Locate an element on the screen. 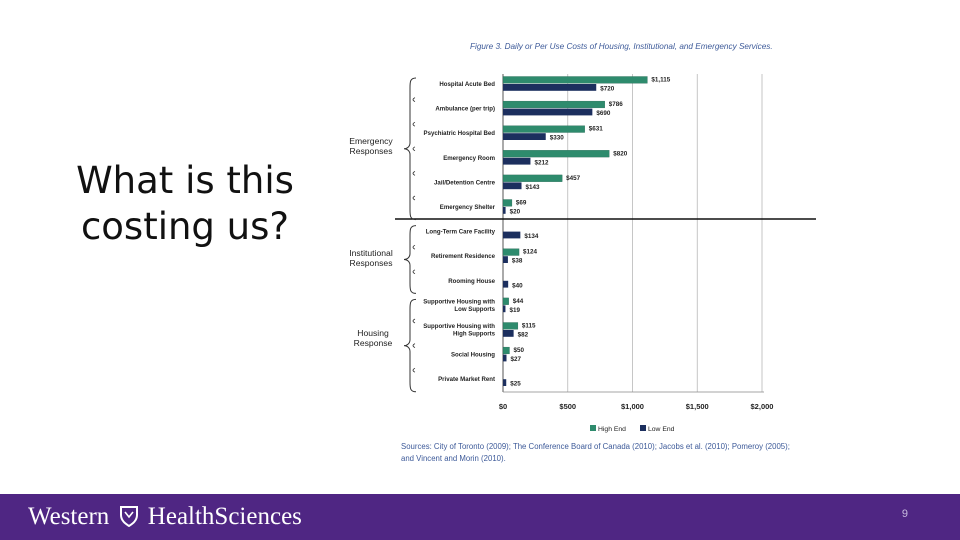 Image resolution: width=960 pixels, height=540 pixels. data-label-low: $25 is located at coordinates (515, 384).